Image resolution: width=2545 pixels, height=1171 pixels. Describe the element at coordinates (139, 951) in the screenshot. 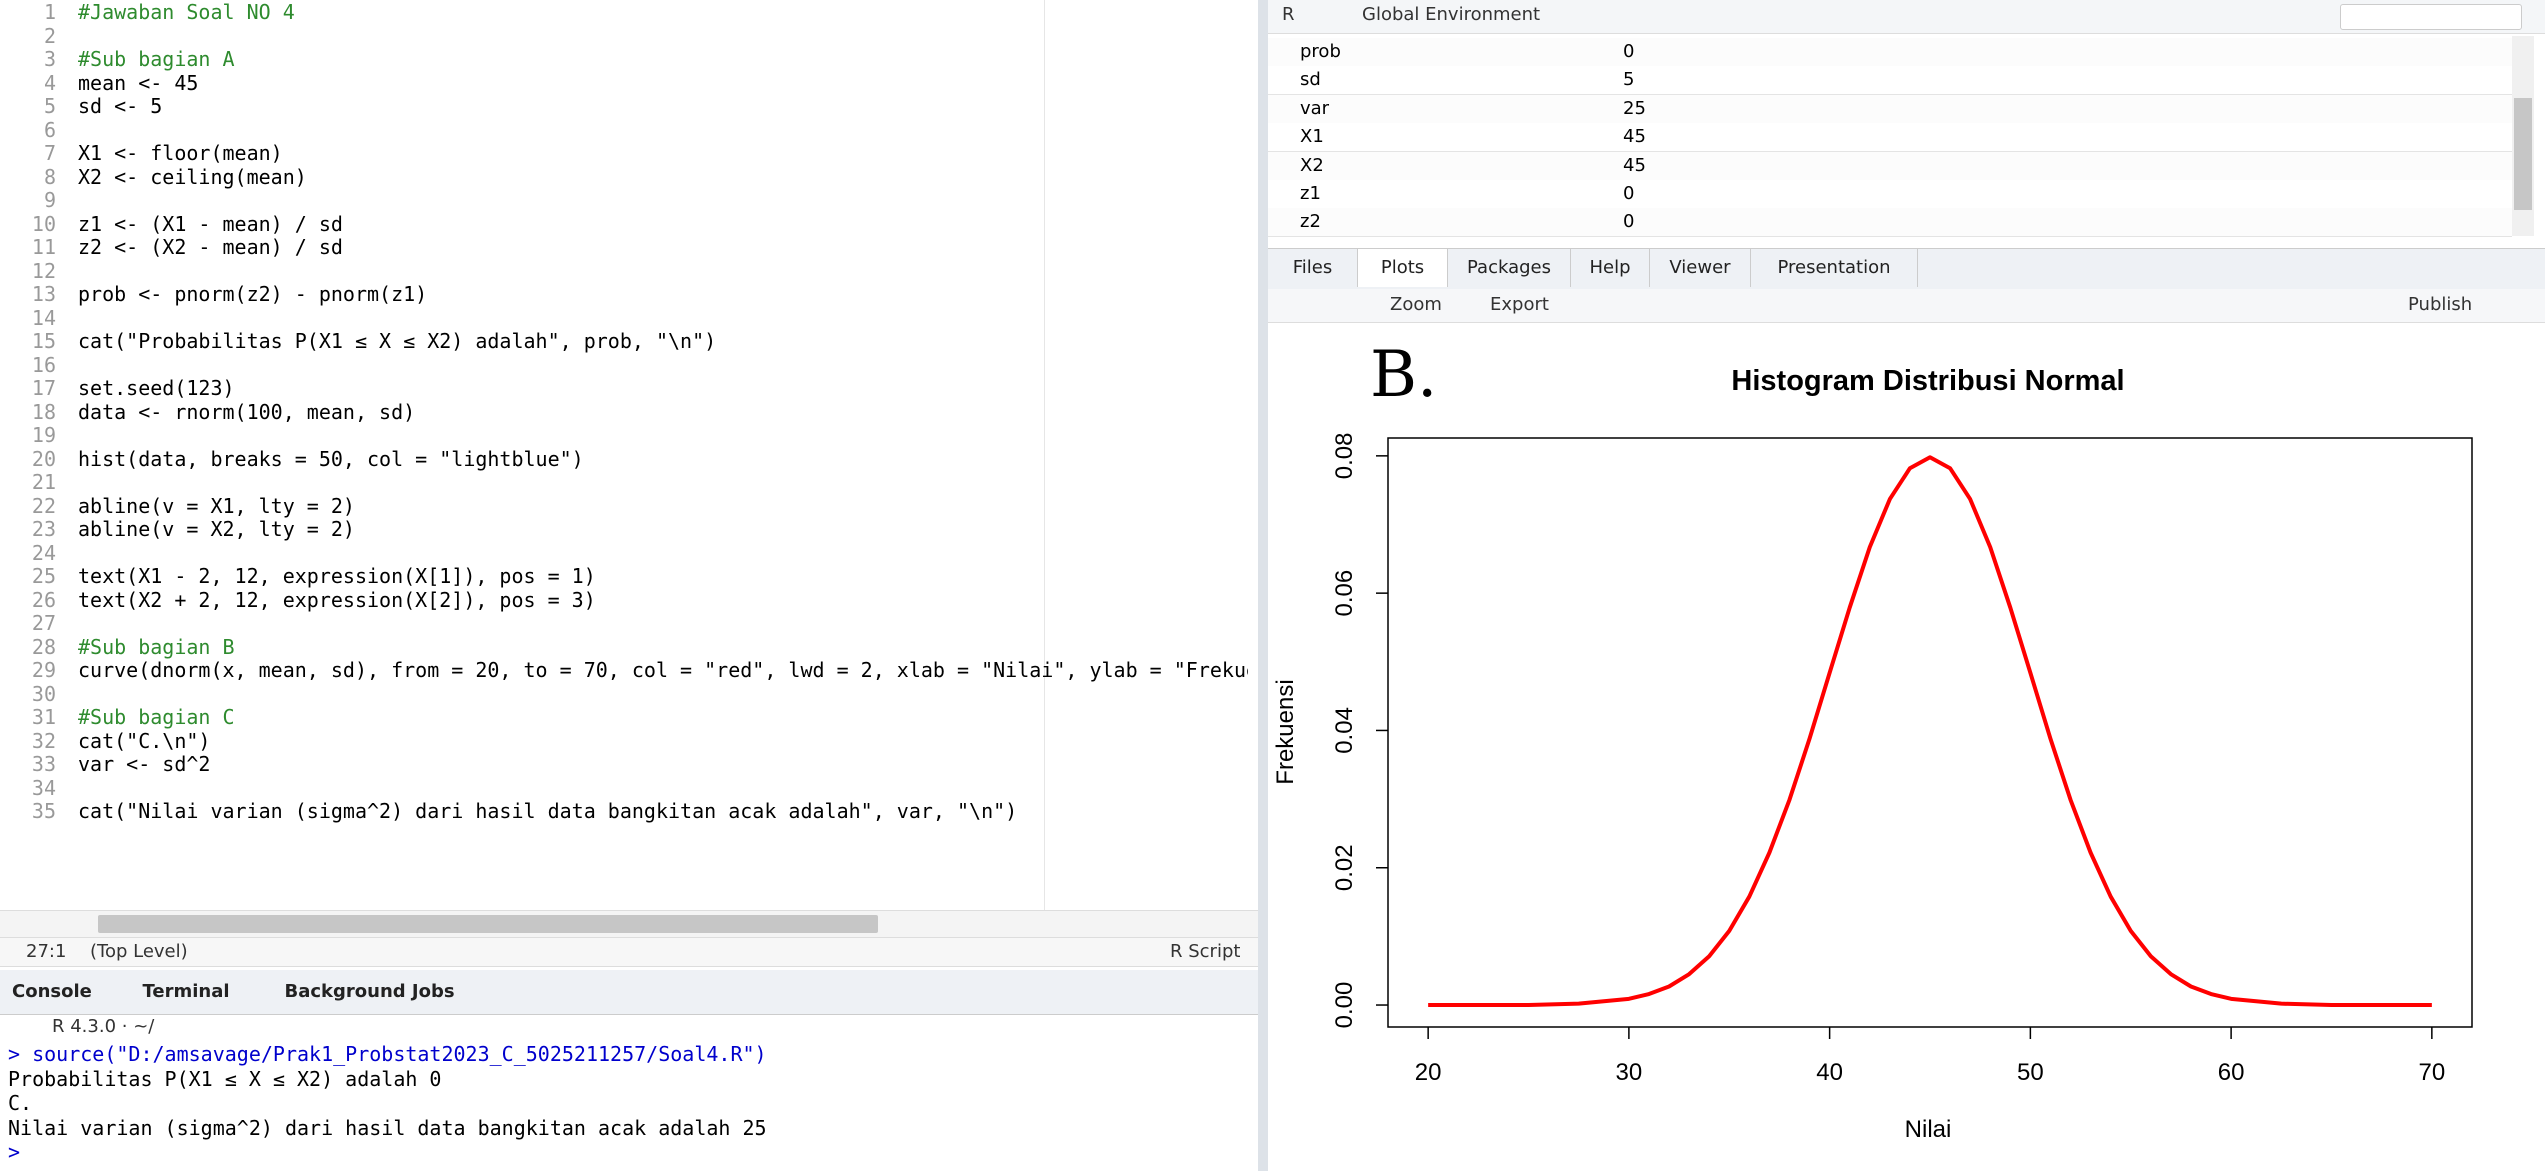

I see `scope: (Top Level)` at that location.